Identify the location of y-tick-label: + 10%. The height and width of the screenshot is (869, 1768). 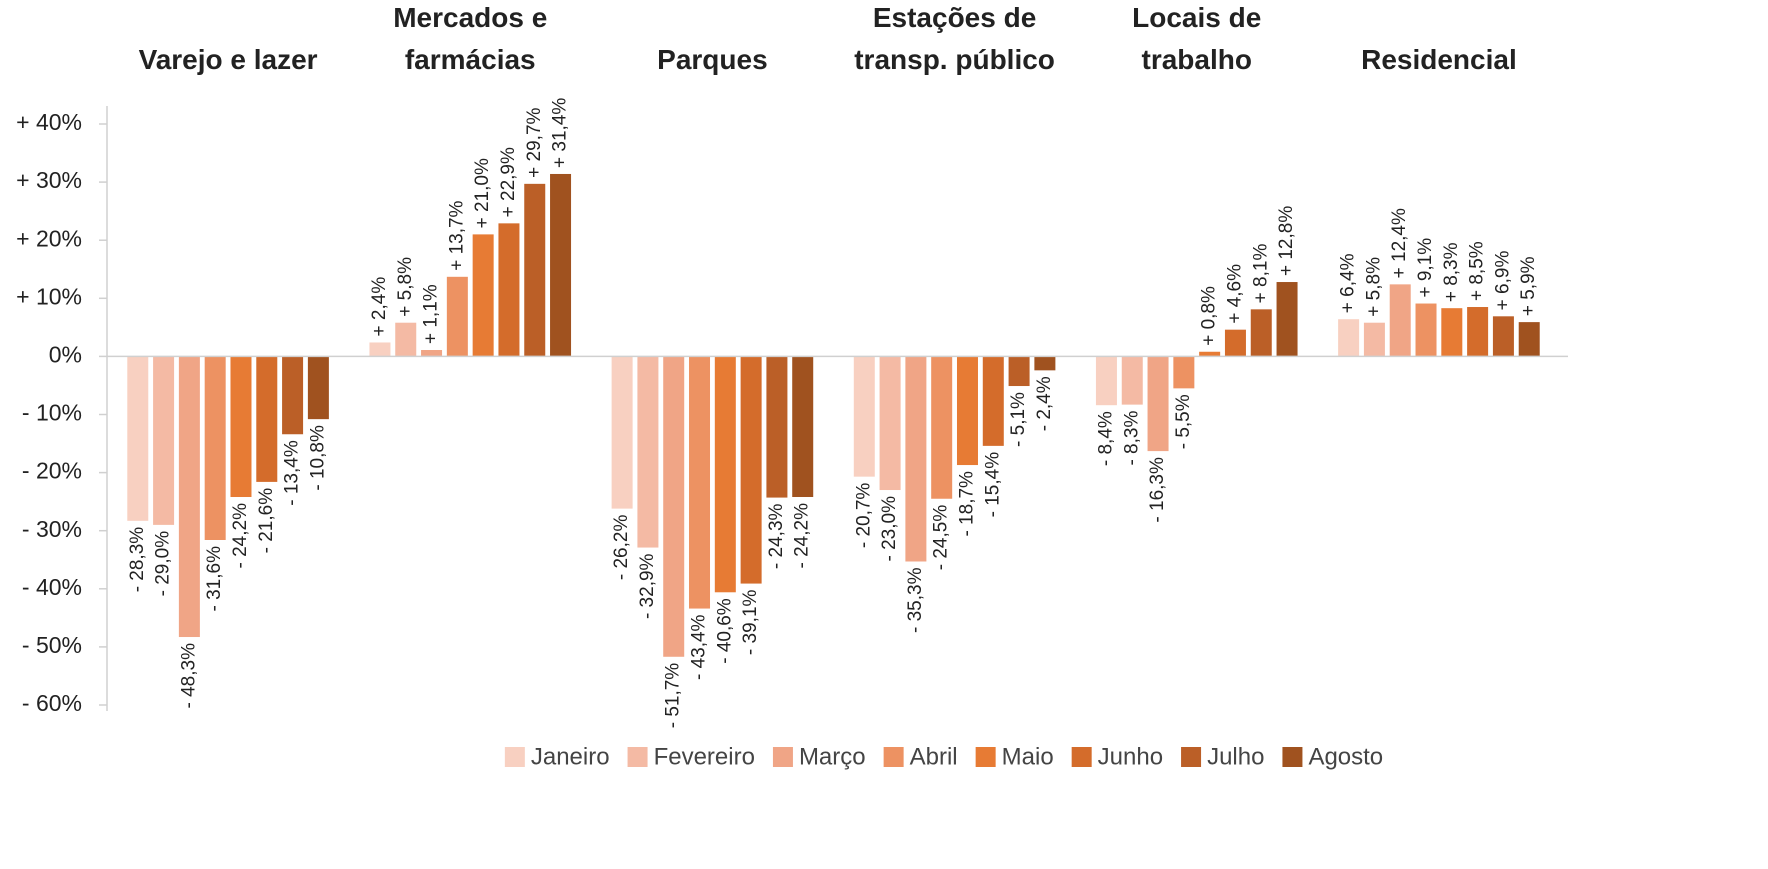
(49, 296).